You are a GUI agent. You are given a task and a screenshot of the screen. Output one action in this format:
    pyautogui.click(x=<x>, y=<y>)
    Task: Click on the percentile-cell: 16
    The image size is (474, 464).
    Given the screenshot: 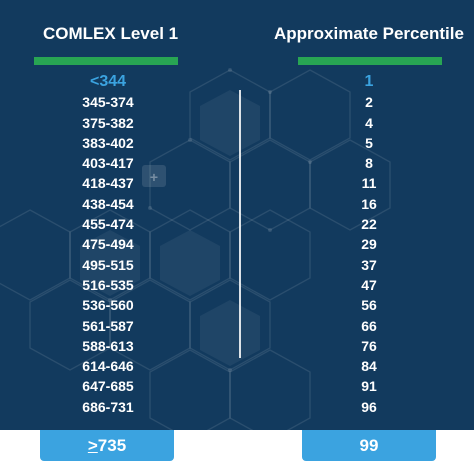 What is the action you would take?
    pyautogui.click(x=369, y=203)
    